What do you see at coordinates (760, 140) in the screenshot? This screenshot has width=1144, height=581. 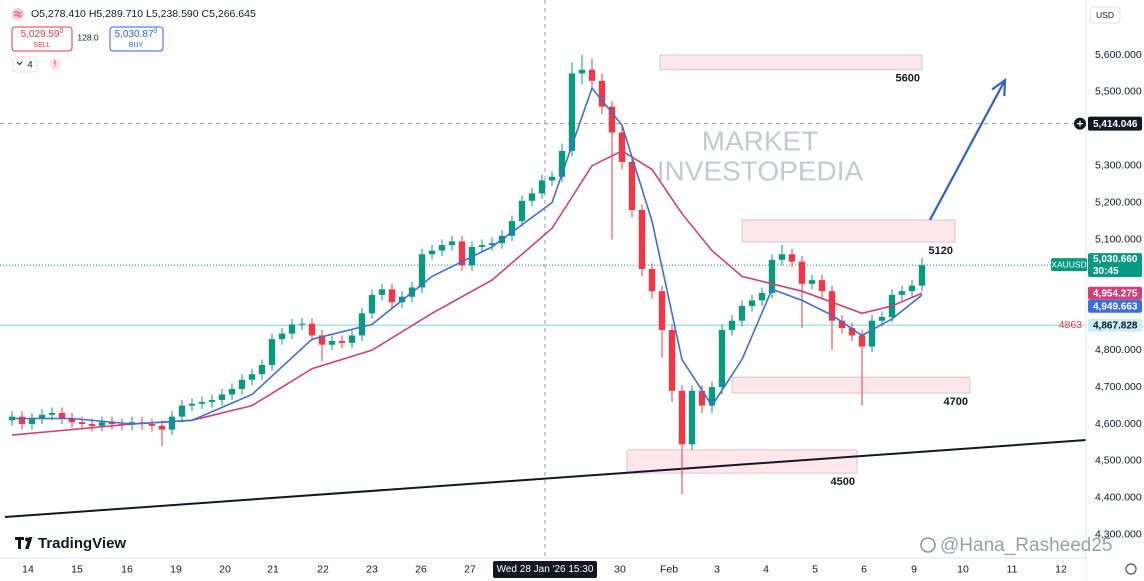 I see `watermark: MARKET` at bounding box center [760, 140].